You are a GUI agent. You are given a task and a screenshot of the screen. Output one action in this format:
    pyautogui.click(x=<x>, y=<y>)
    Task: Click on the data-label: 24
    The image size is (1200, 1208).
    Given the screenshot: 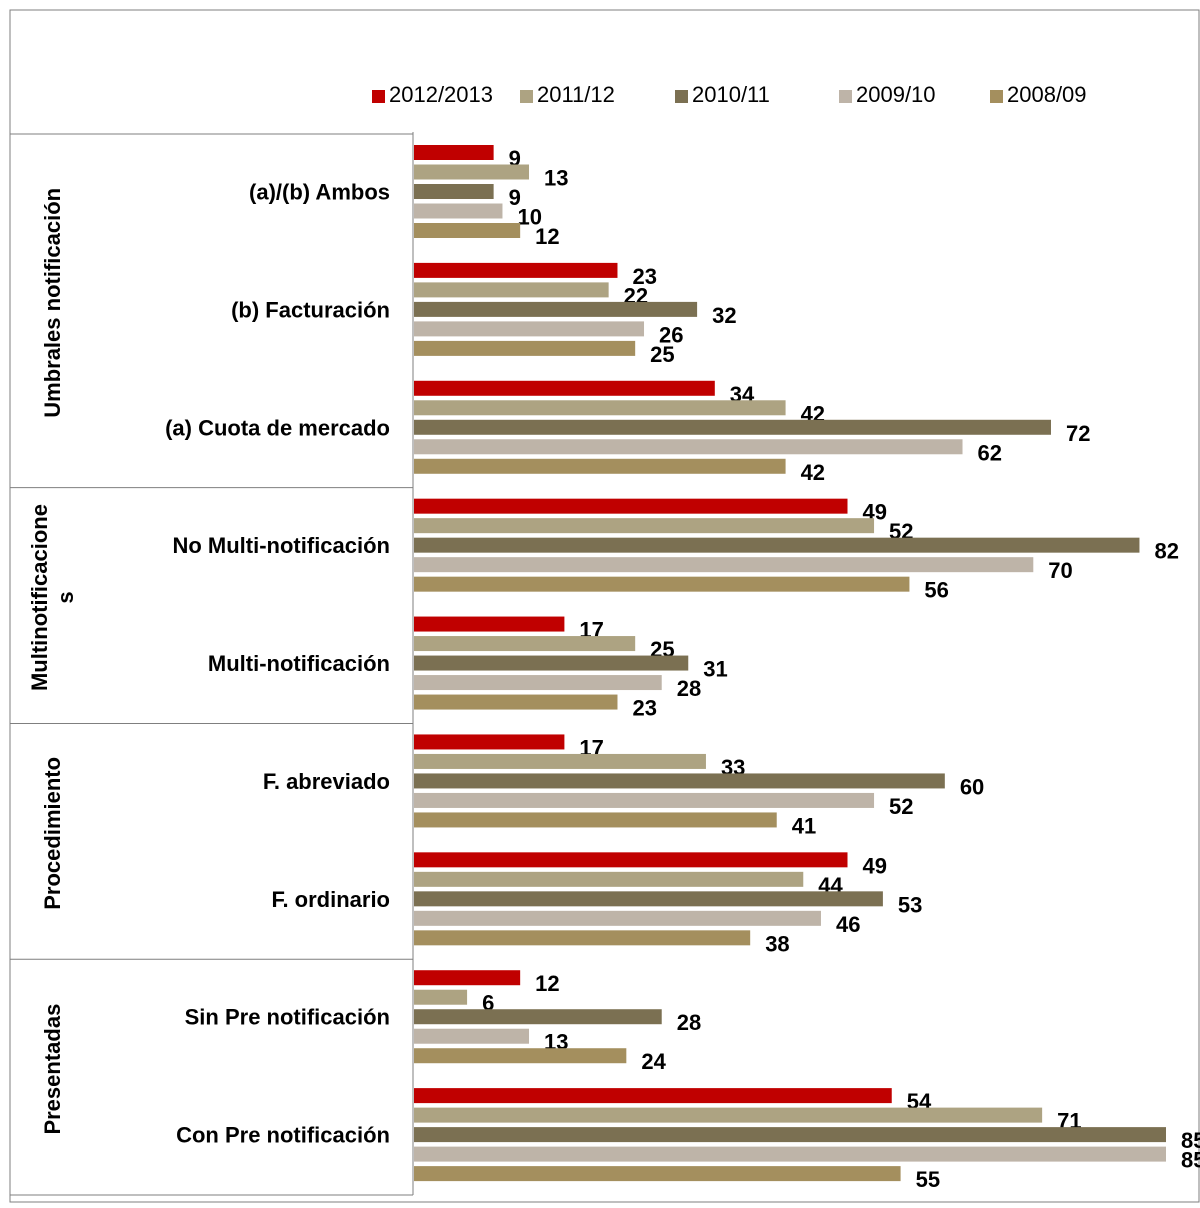 What is the action you would take?
    pyautogui.click(x=653, y=1061)
    